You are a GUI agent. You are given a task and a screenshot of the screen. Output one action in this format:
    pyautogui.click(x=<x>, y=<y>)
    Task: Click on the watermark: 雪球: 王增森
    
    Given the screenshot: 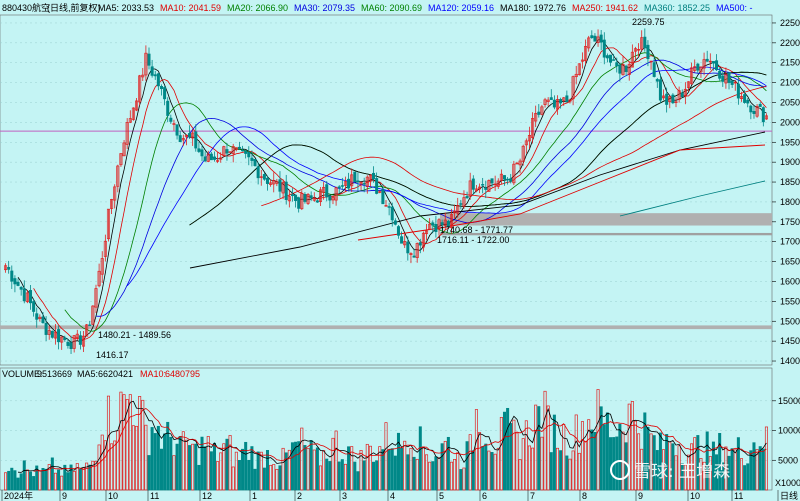 What is the action you would take?
    pyautogui.click(x=670, y=471)
    